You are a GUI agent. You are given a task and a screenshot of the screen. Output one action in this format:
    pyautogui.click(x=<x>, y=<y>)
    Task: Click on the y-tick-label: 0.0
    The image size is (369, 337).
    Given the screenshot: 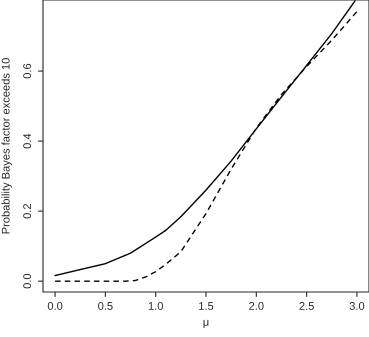 What is the action you would take?
    pyautogui.click(x=27, y=281)
    